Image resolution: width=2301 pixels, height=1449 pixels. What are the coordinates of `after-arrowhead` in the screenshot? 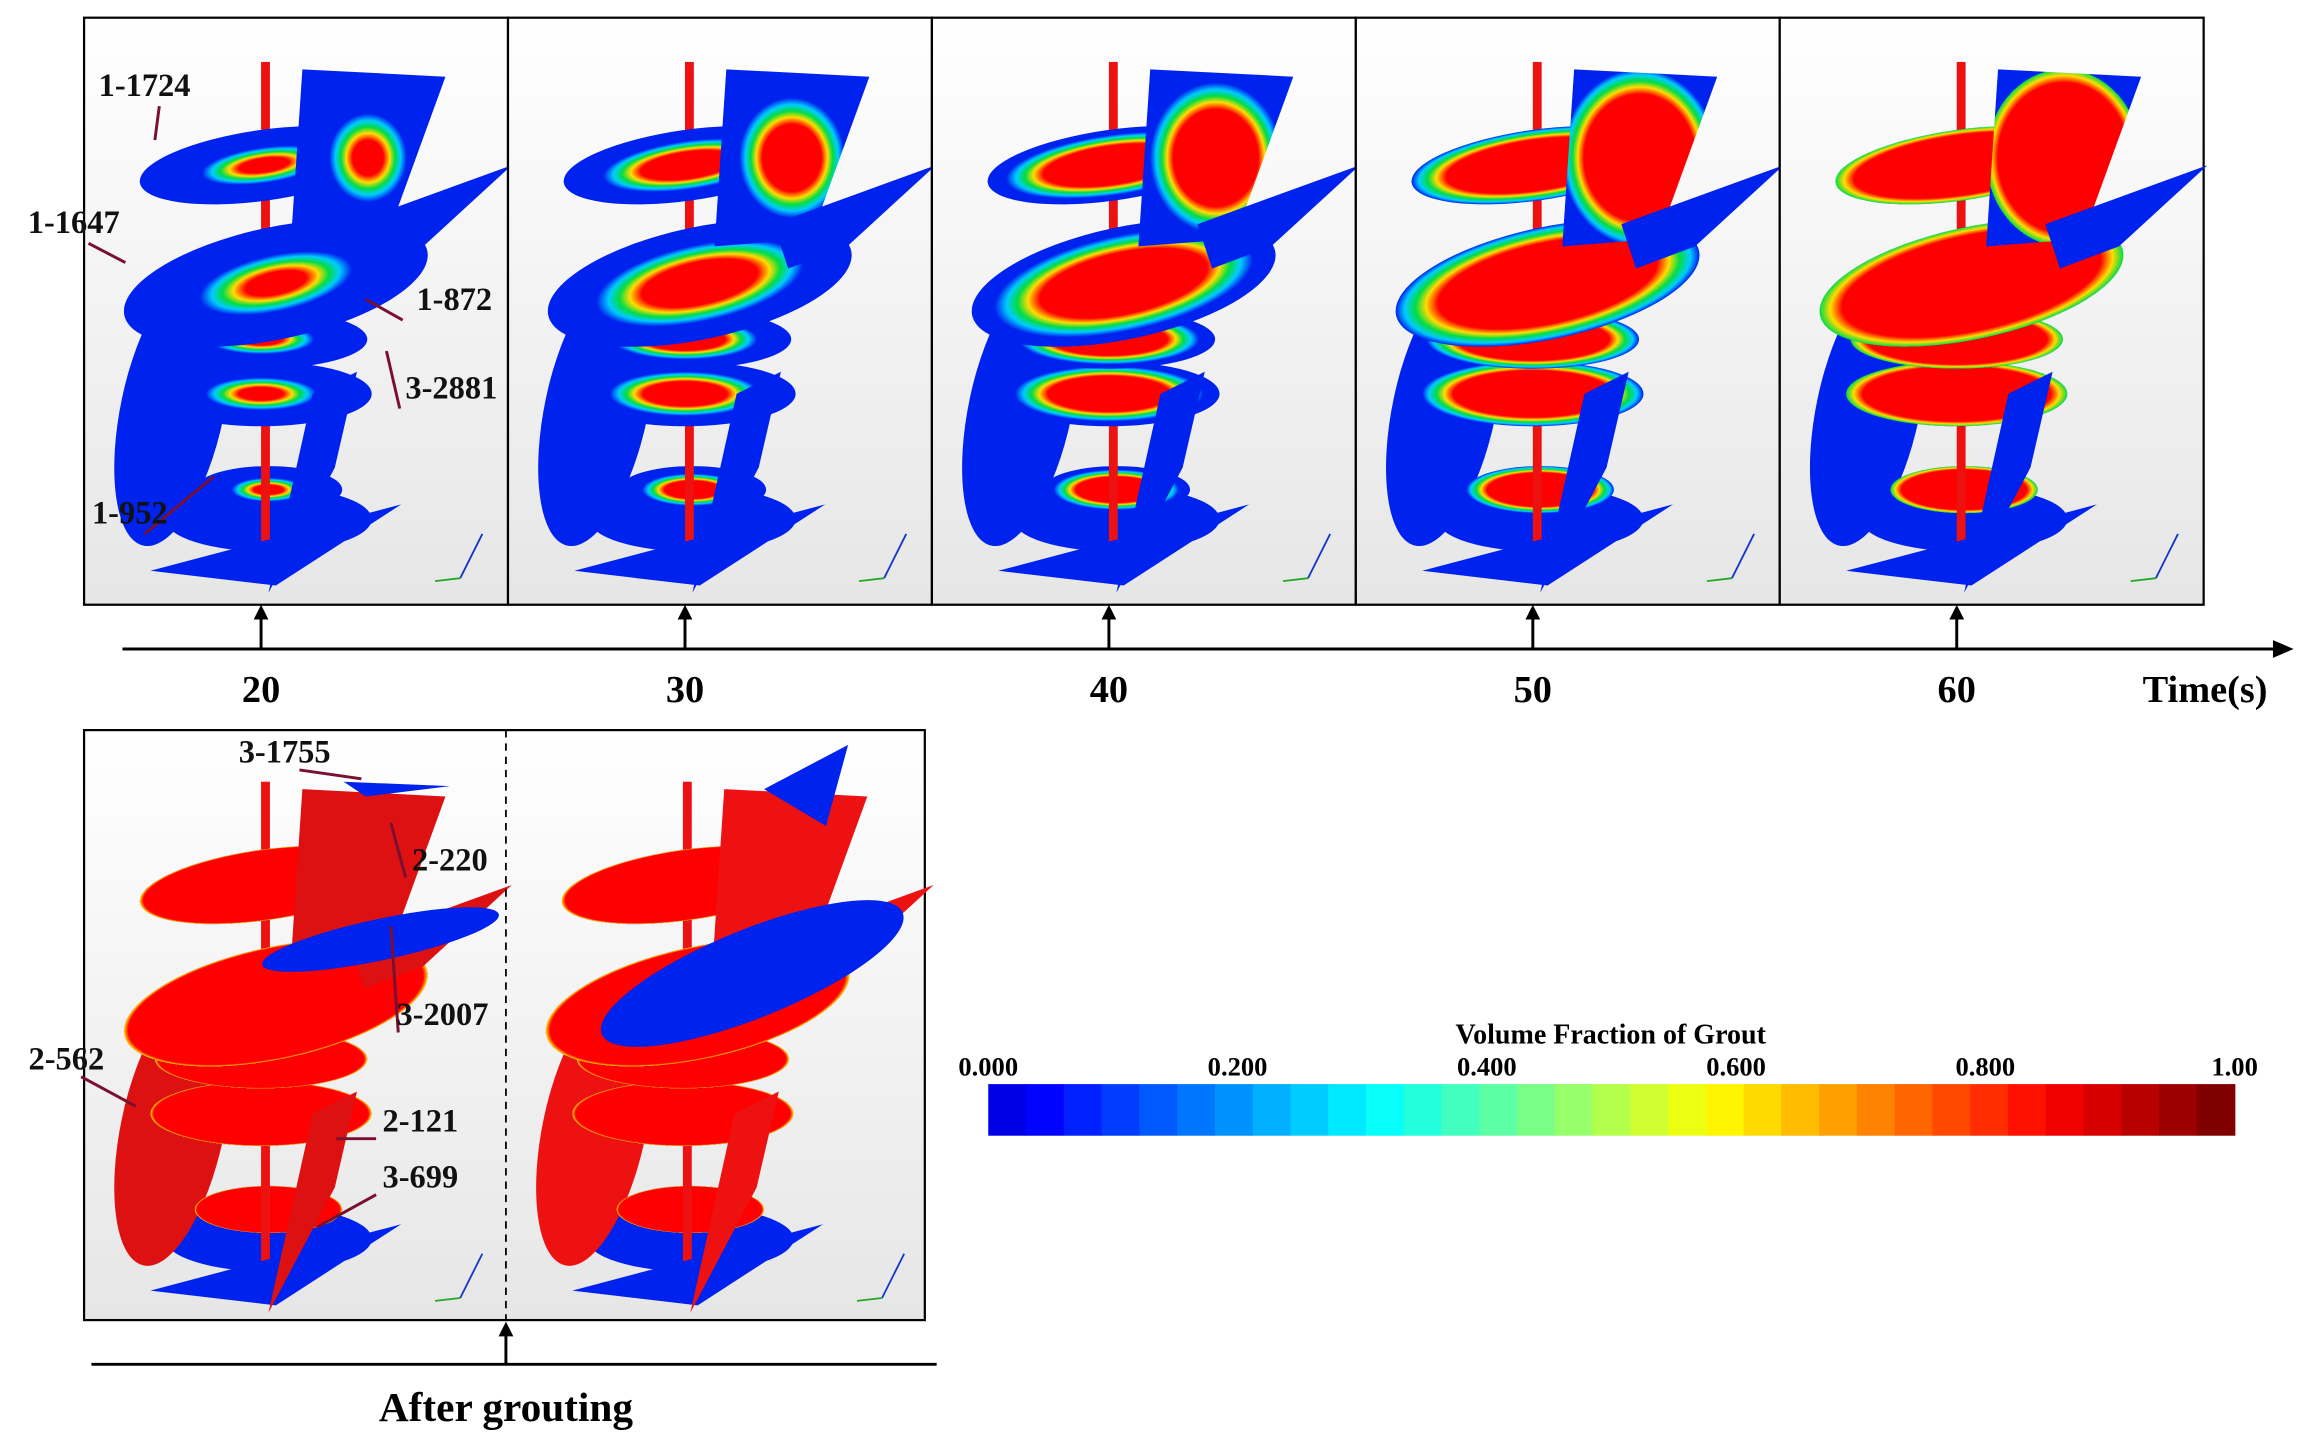 It's located at (506, 1329).